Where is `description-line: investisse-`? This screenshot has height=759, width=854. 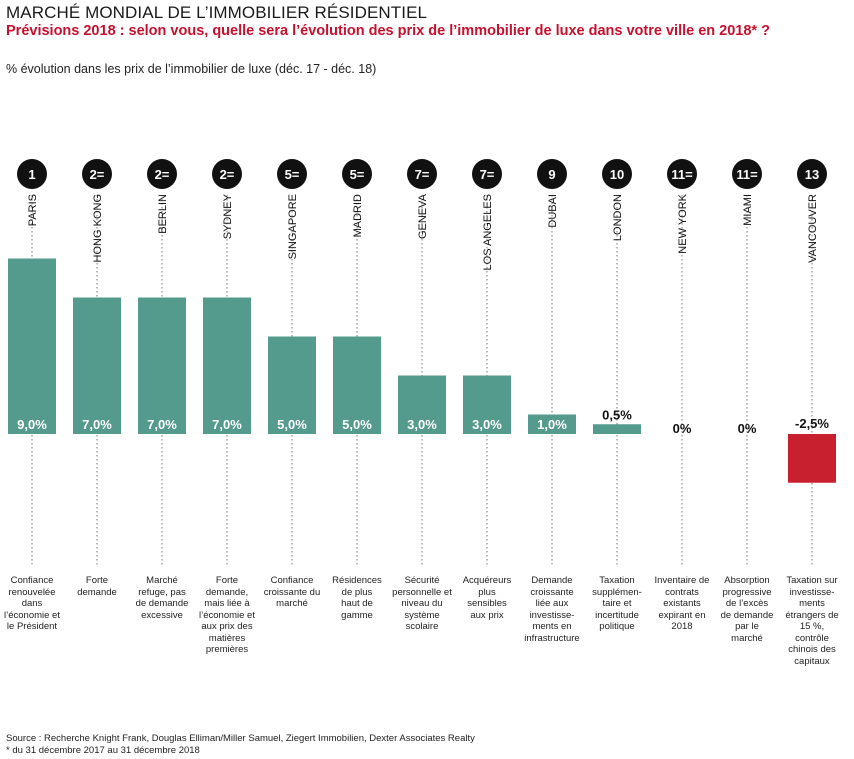
description-line: investisse- is located at coordinates (552, 615).